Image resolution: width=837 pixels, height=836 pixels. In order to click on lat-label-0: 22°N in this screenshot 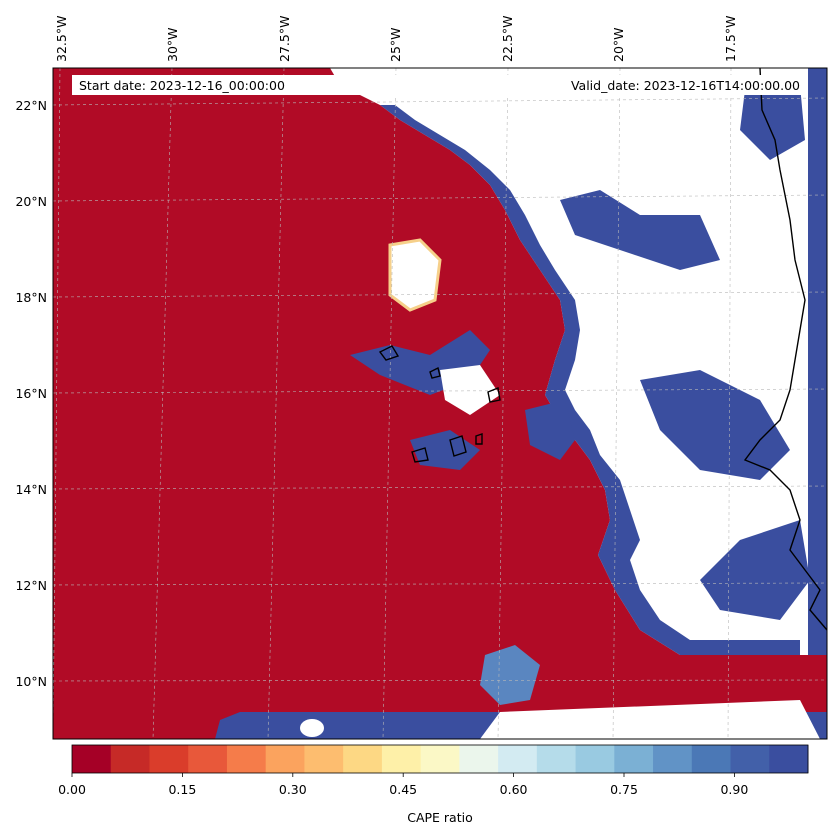, I will do `click(31, 105)`.